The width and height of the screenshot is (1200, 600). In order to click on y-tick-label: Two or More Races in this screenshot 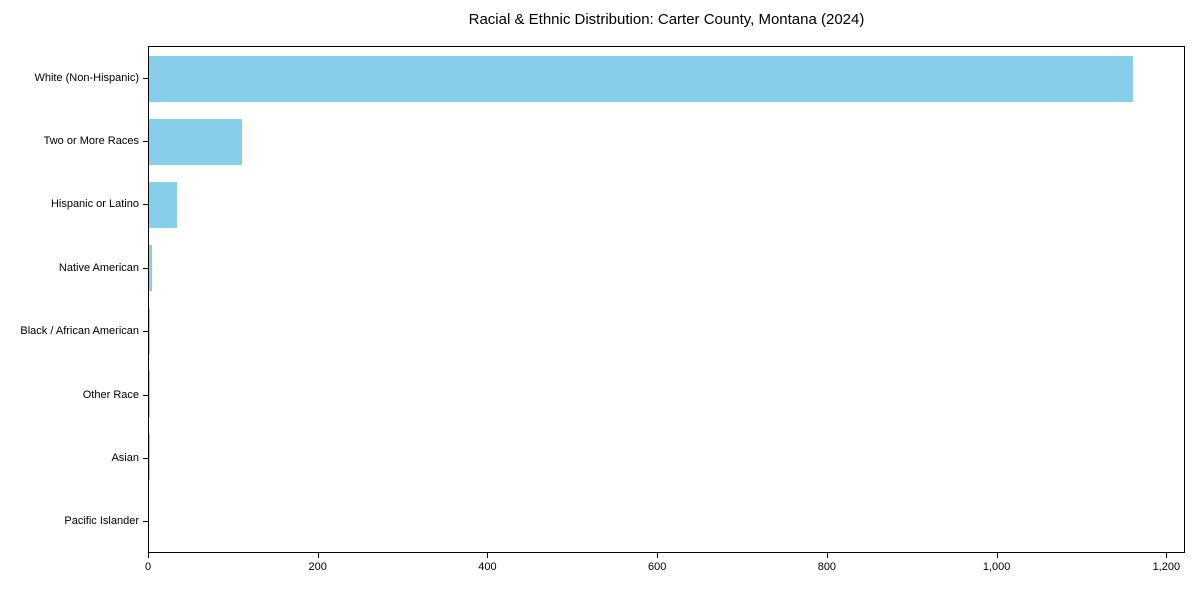, I will do `click(91, 141)`.